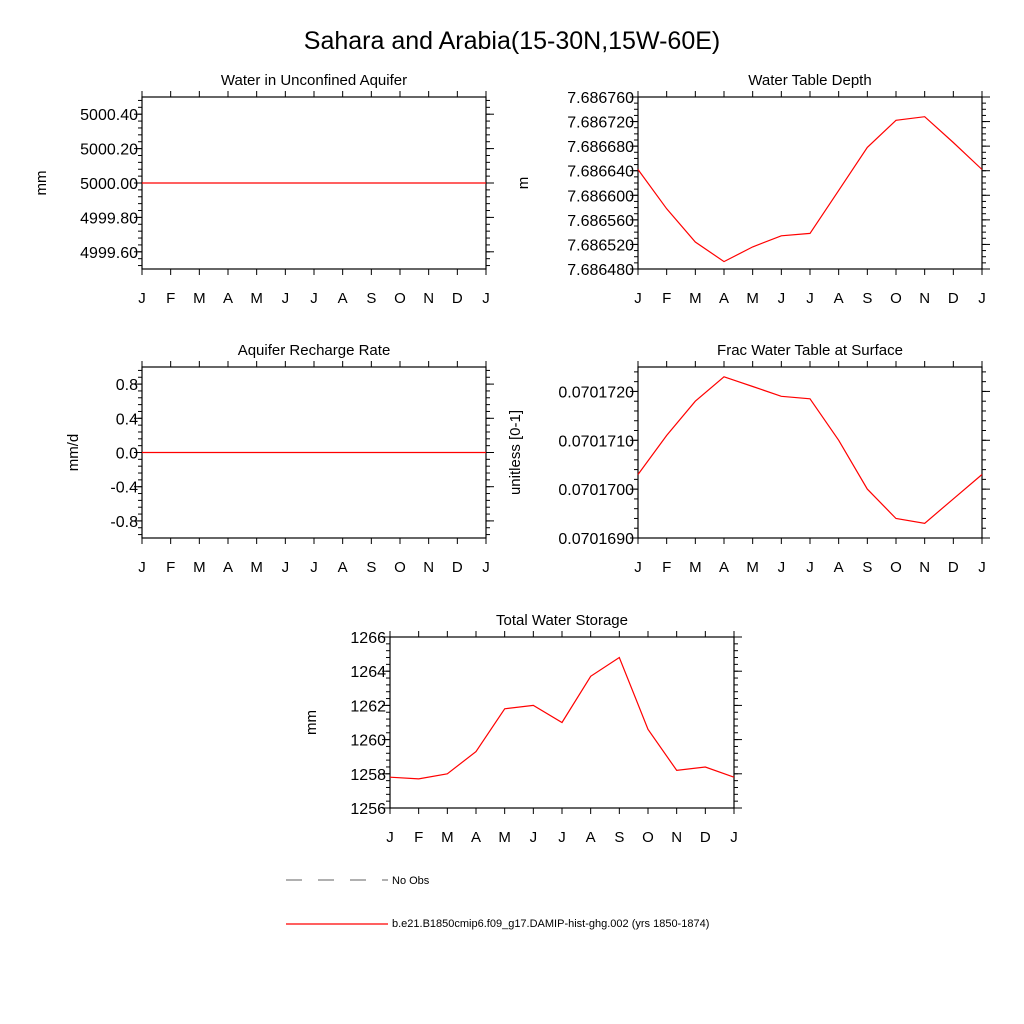 Image resolution: width=1024 pixels, height=1024 pixels. What do you see at coordinates (600, 196) in the screenshot?
I see `y-tick-label: 7.686600` at bounding box center [600, 196].